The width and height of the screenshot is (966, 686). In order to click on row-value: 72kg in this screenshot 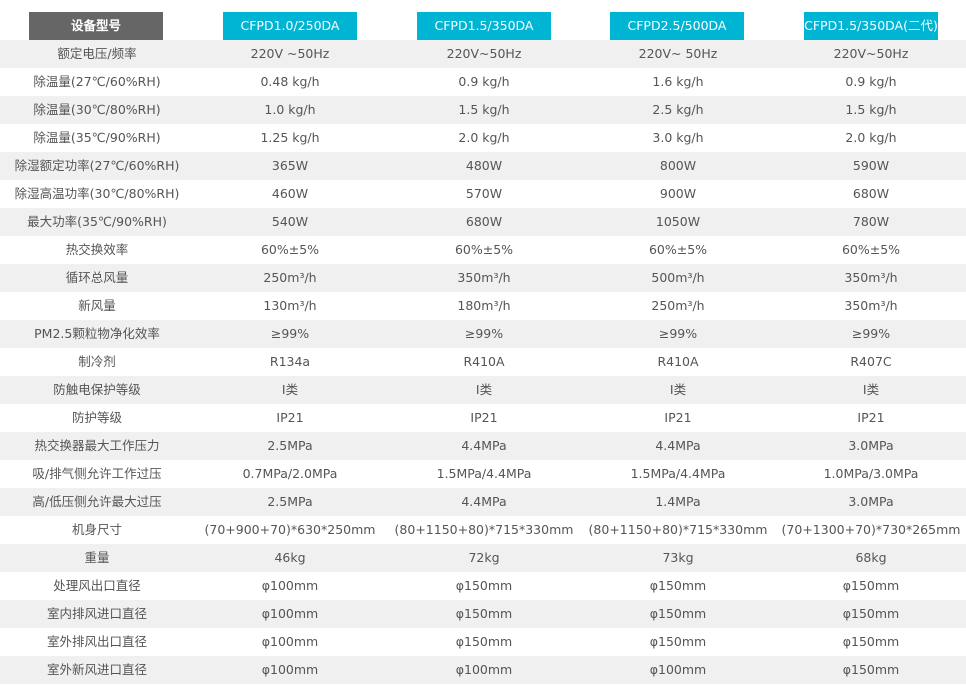, I will do `click(484, 557)`.